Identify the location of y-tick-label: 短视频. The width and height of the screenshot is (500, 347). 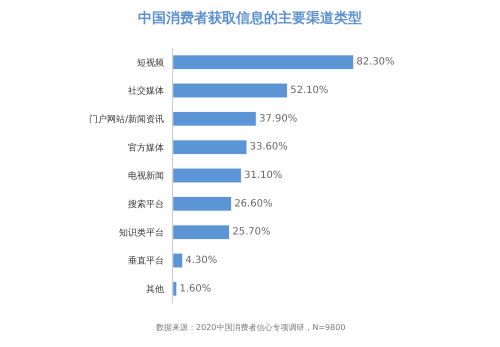
(150, 62).